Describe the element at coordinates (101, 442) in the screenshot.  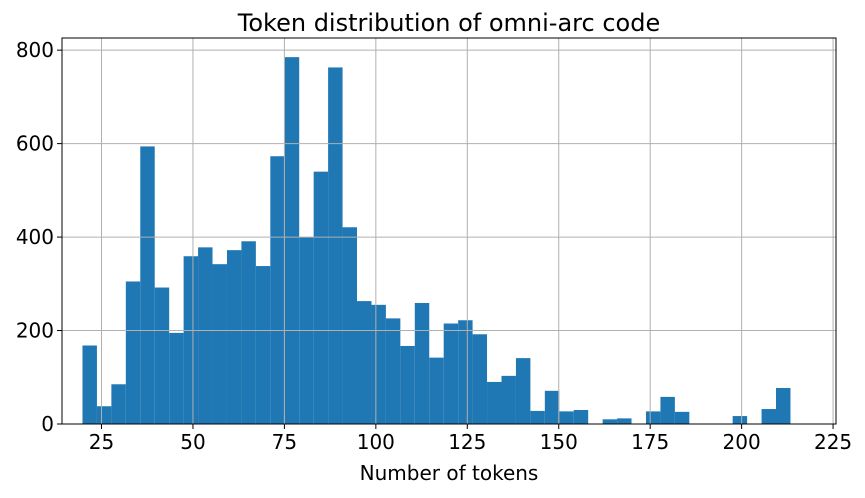
I see `x-tick-label: 25` at that location.